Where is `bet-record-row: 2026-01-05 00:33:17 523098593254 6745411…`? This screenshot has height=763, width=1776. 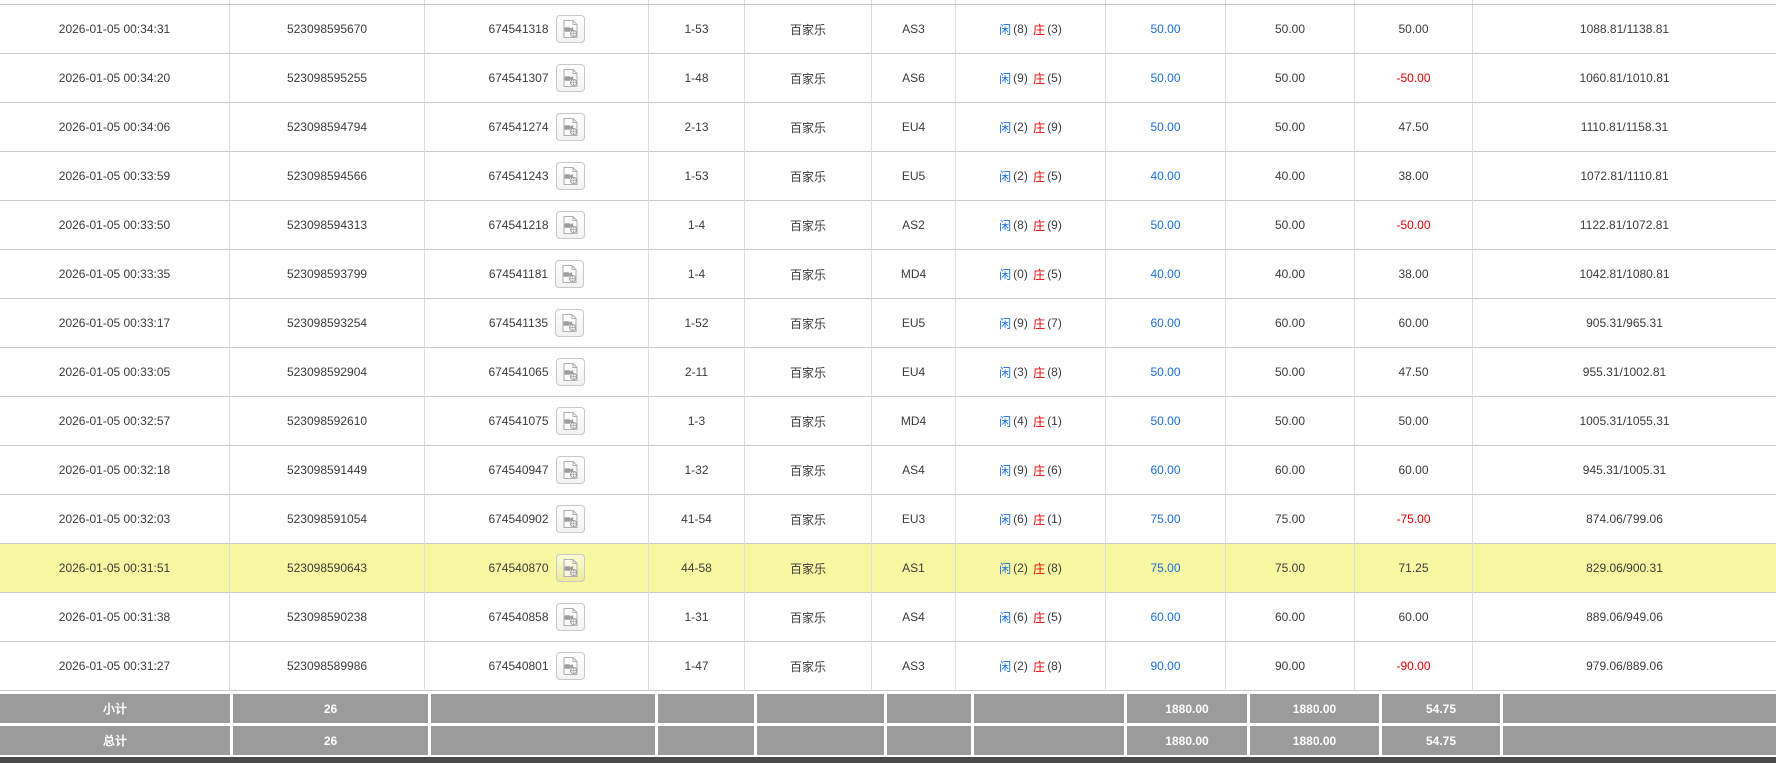
bet-record-row: 2026-01-05 00:33:17 523098593254 6745411… is located at coordinates (888, 323).